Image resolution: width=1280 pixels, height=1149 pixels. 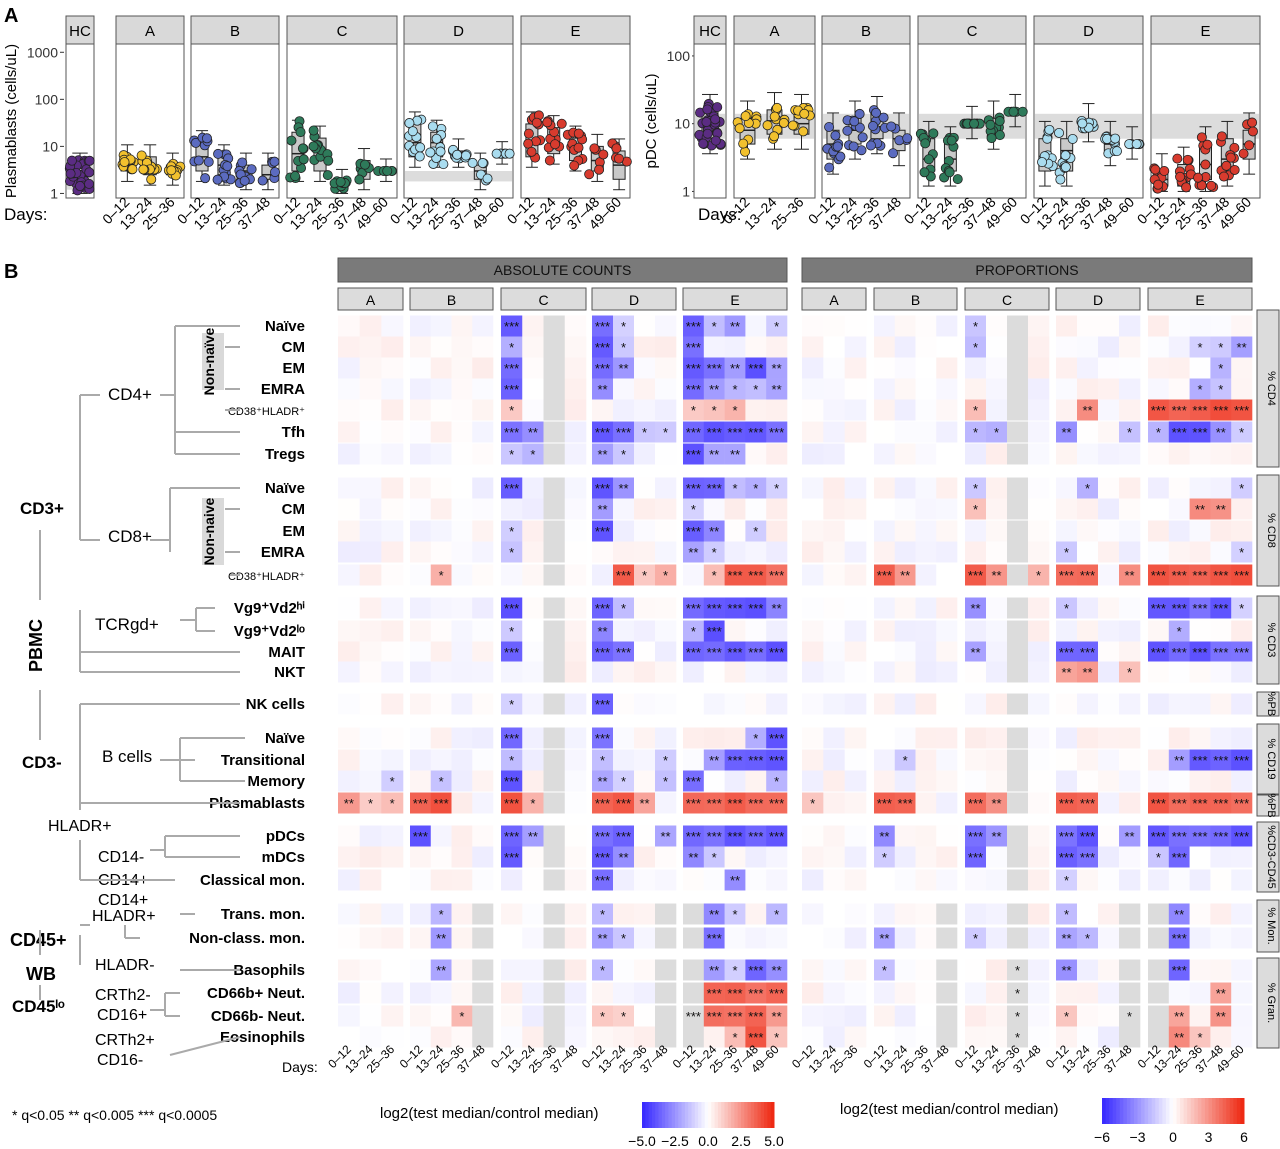 I want to click on row-label: MAIT, so click(x=286, y=652).